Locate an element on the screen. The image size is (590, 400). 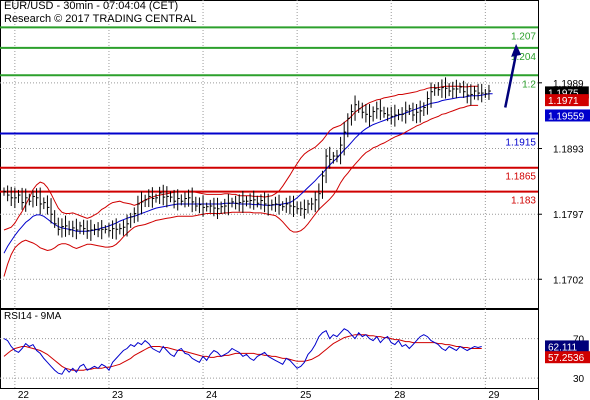
y-tick-label: 1.1797 is located at coordinates (568, 215).